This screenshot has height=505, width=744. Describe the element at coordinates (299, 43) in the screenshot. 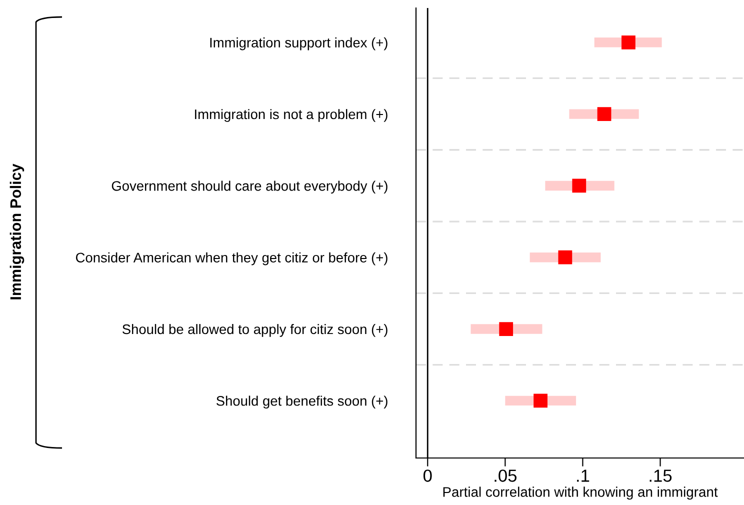

I see `y-tick-label: Immigration support index (+)` at that location.